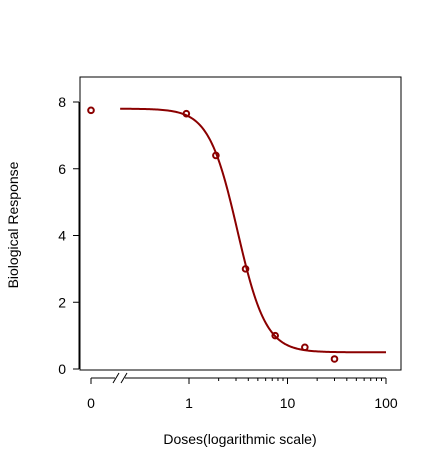 This screenshot has width=441, height=470. What do you see at coordinates (62, 169) in the screenshot?
I see `y-tick-label: 6` at bounding box center [62, 169].